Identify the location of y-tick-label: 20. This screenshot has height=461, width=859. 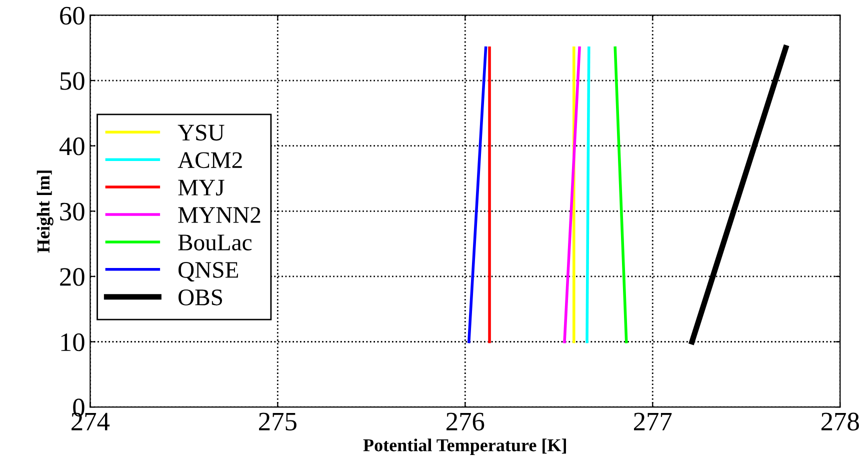
(72, 277).